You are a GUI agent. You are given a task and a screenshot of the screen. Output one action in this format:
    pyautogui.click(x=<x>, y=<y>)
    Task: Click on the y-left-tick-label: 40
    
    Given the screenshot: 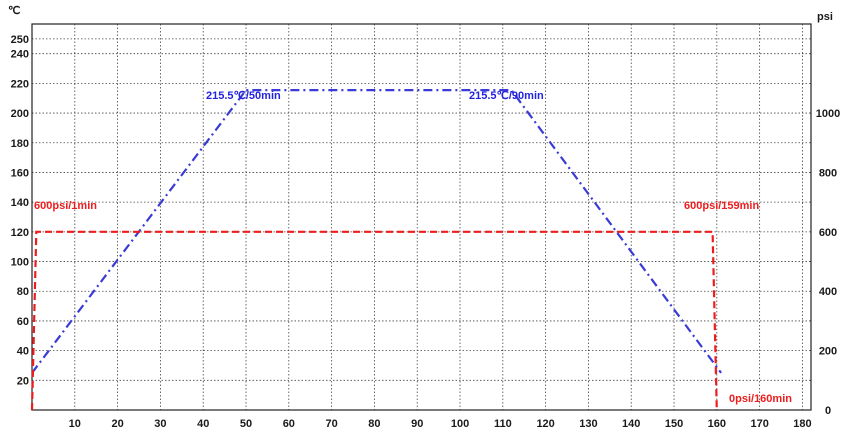 What is the action you would take?
    pyautogui.click(x=23, y=352)
    